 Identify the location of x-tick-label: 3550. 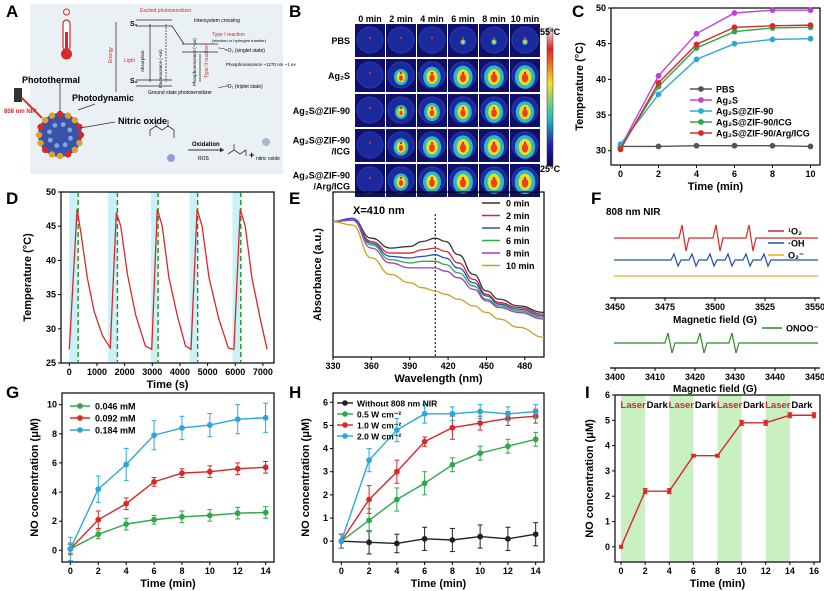
(814, 307).